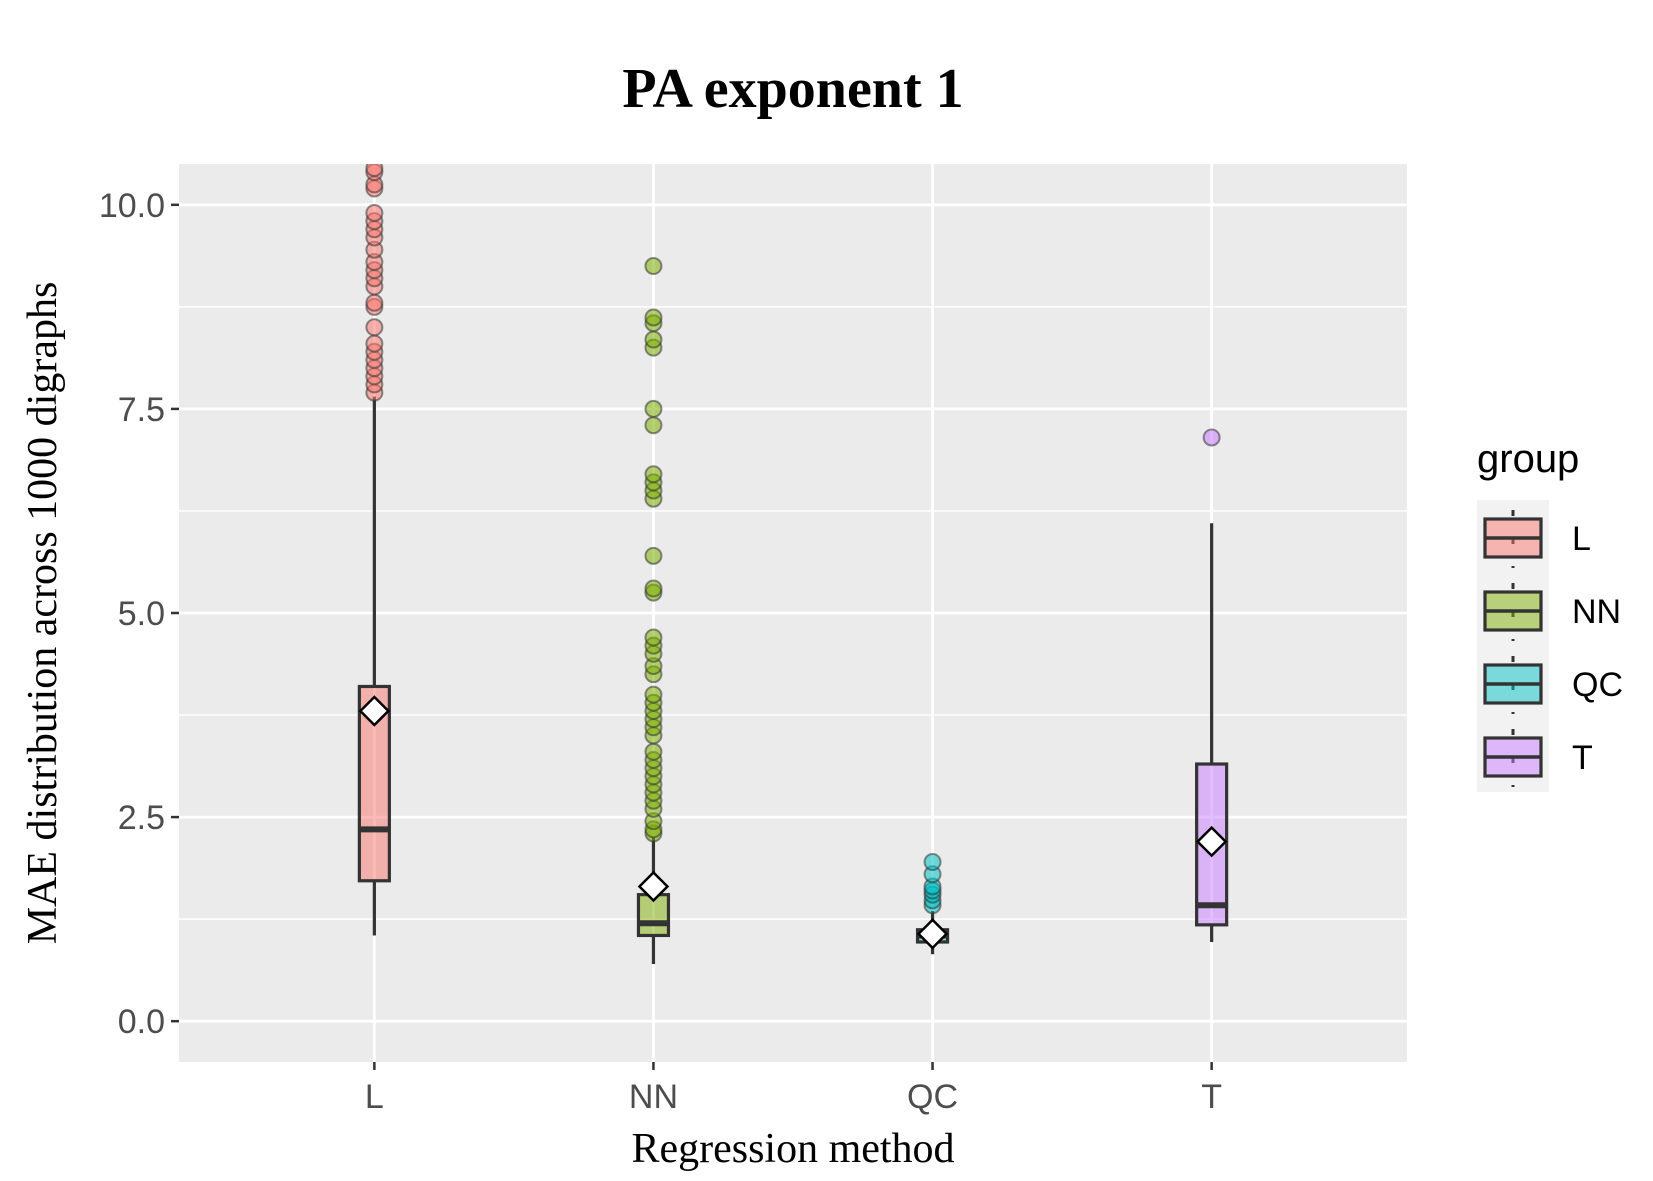 The height and width of the screenshot is (1181, 1653). I want to click on legend: group L NN QC T, so click(1550, 614).